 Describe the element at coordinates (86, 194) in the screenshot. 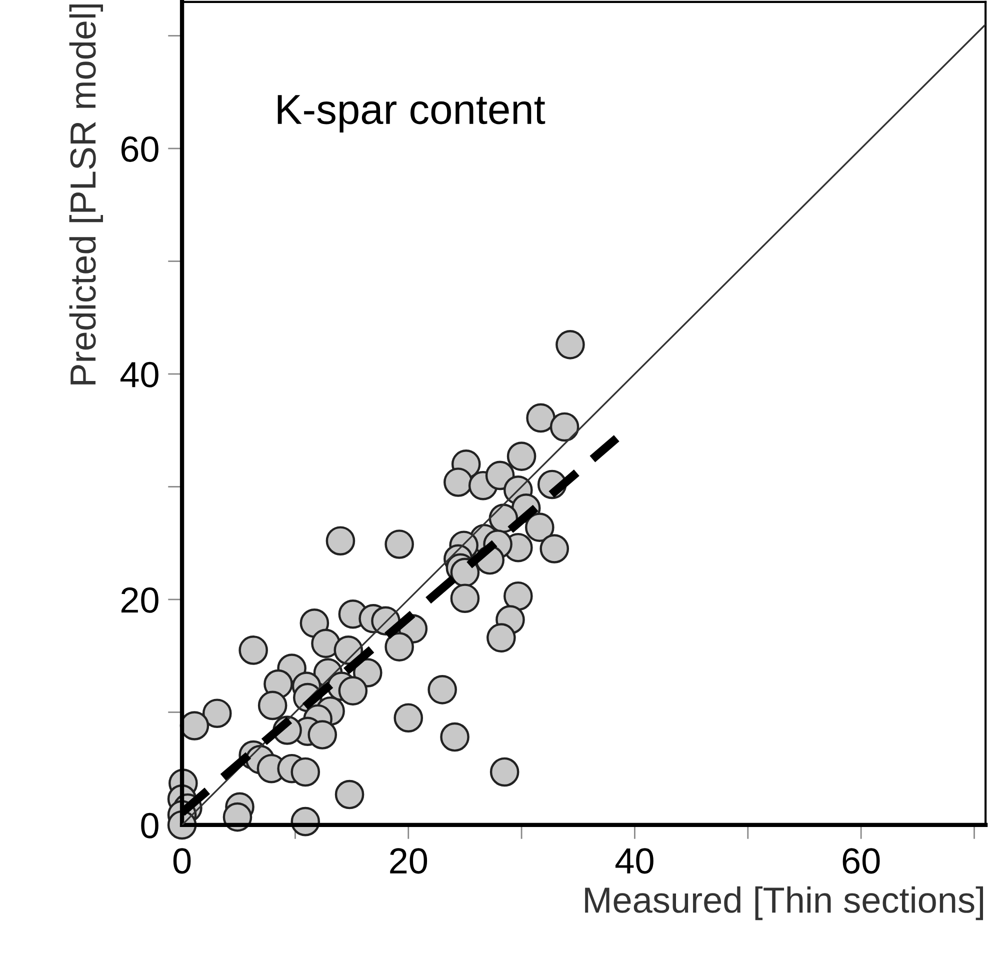

I see `y-axis-title: Predicted [PLSR model]` at that location.